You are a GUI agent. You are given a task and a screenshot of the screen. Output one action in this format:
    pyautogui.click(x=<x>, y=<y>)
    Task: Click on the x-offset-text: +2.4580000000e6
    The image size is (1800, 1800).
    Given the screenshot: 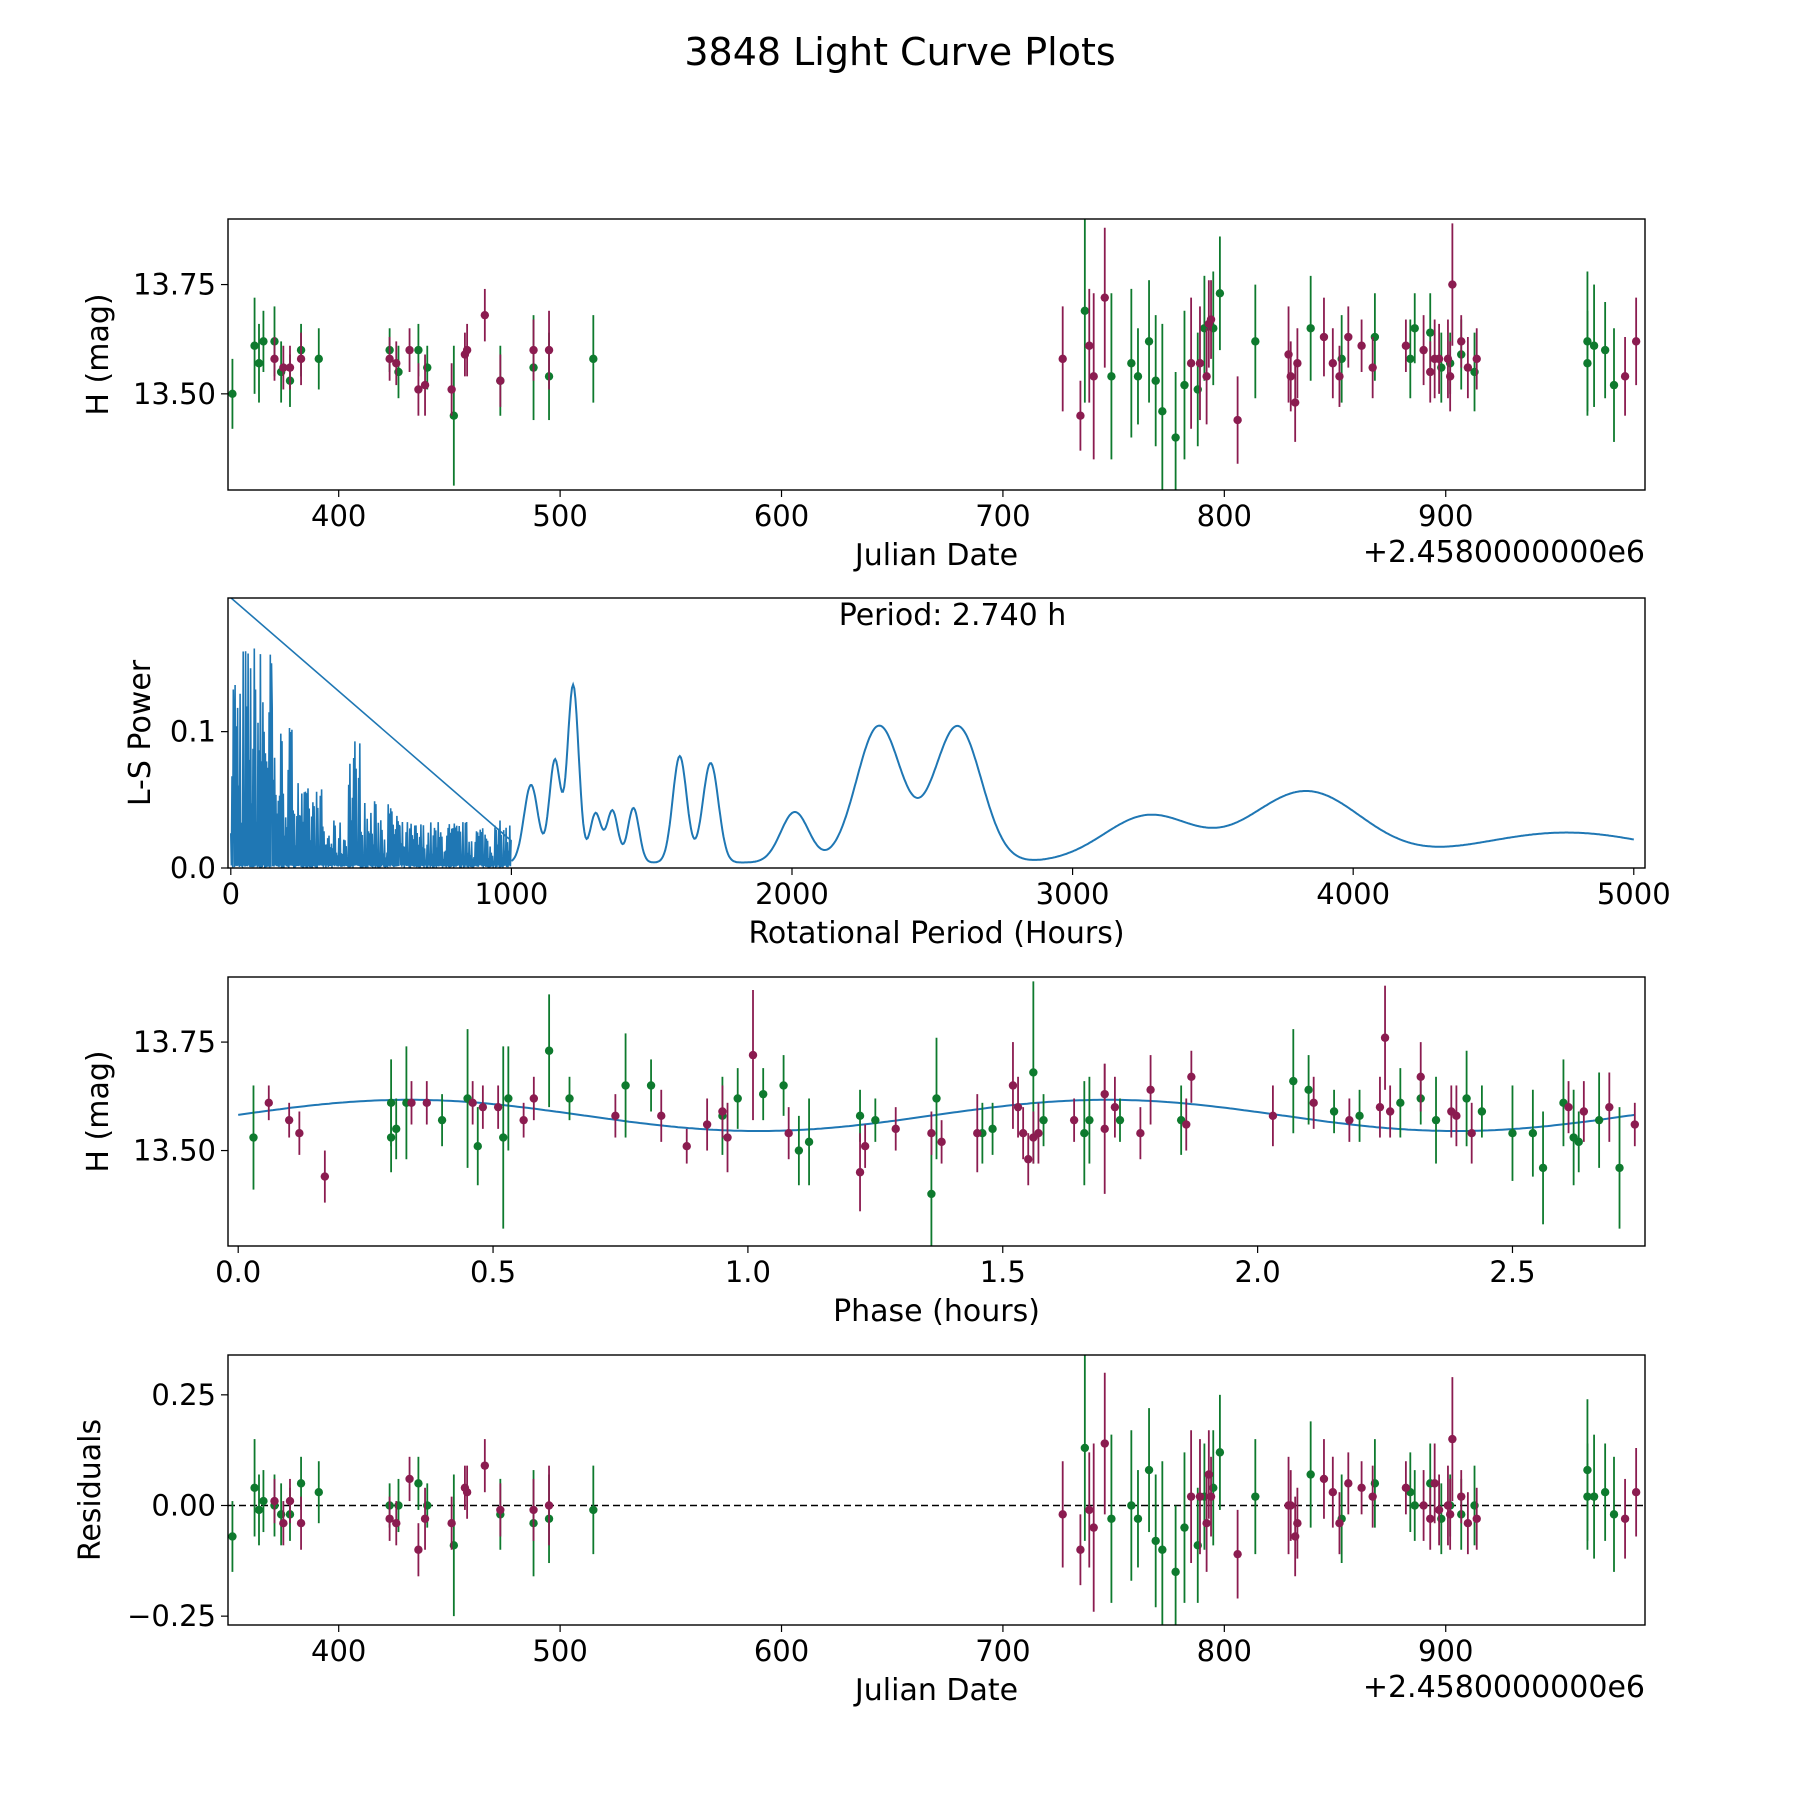 What is the action you would take?
    pyautogui.click(x=1504, y=552)
    